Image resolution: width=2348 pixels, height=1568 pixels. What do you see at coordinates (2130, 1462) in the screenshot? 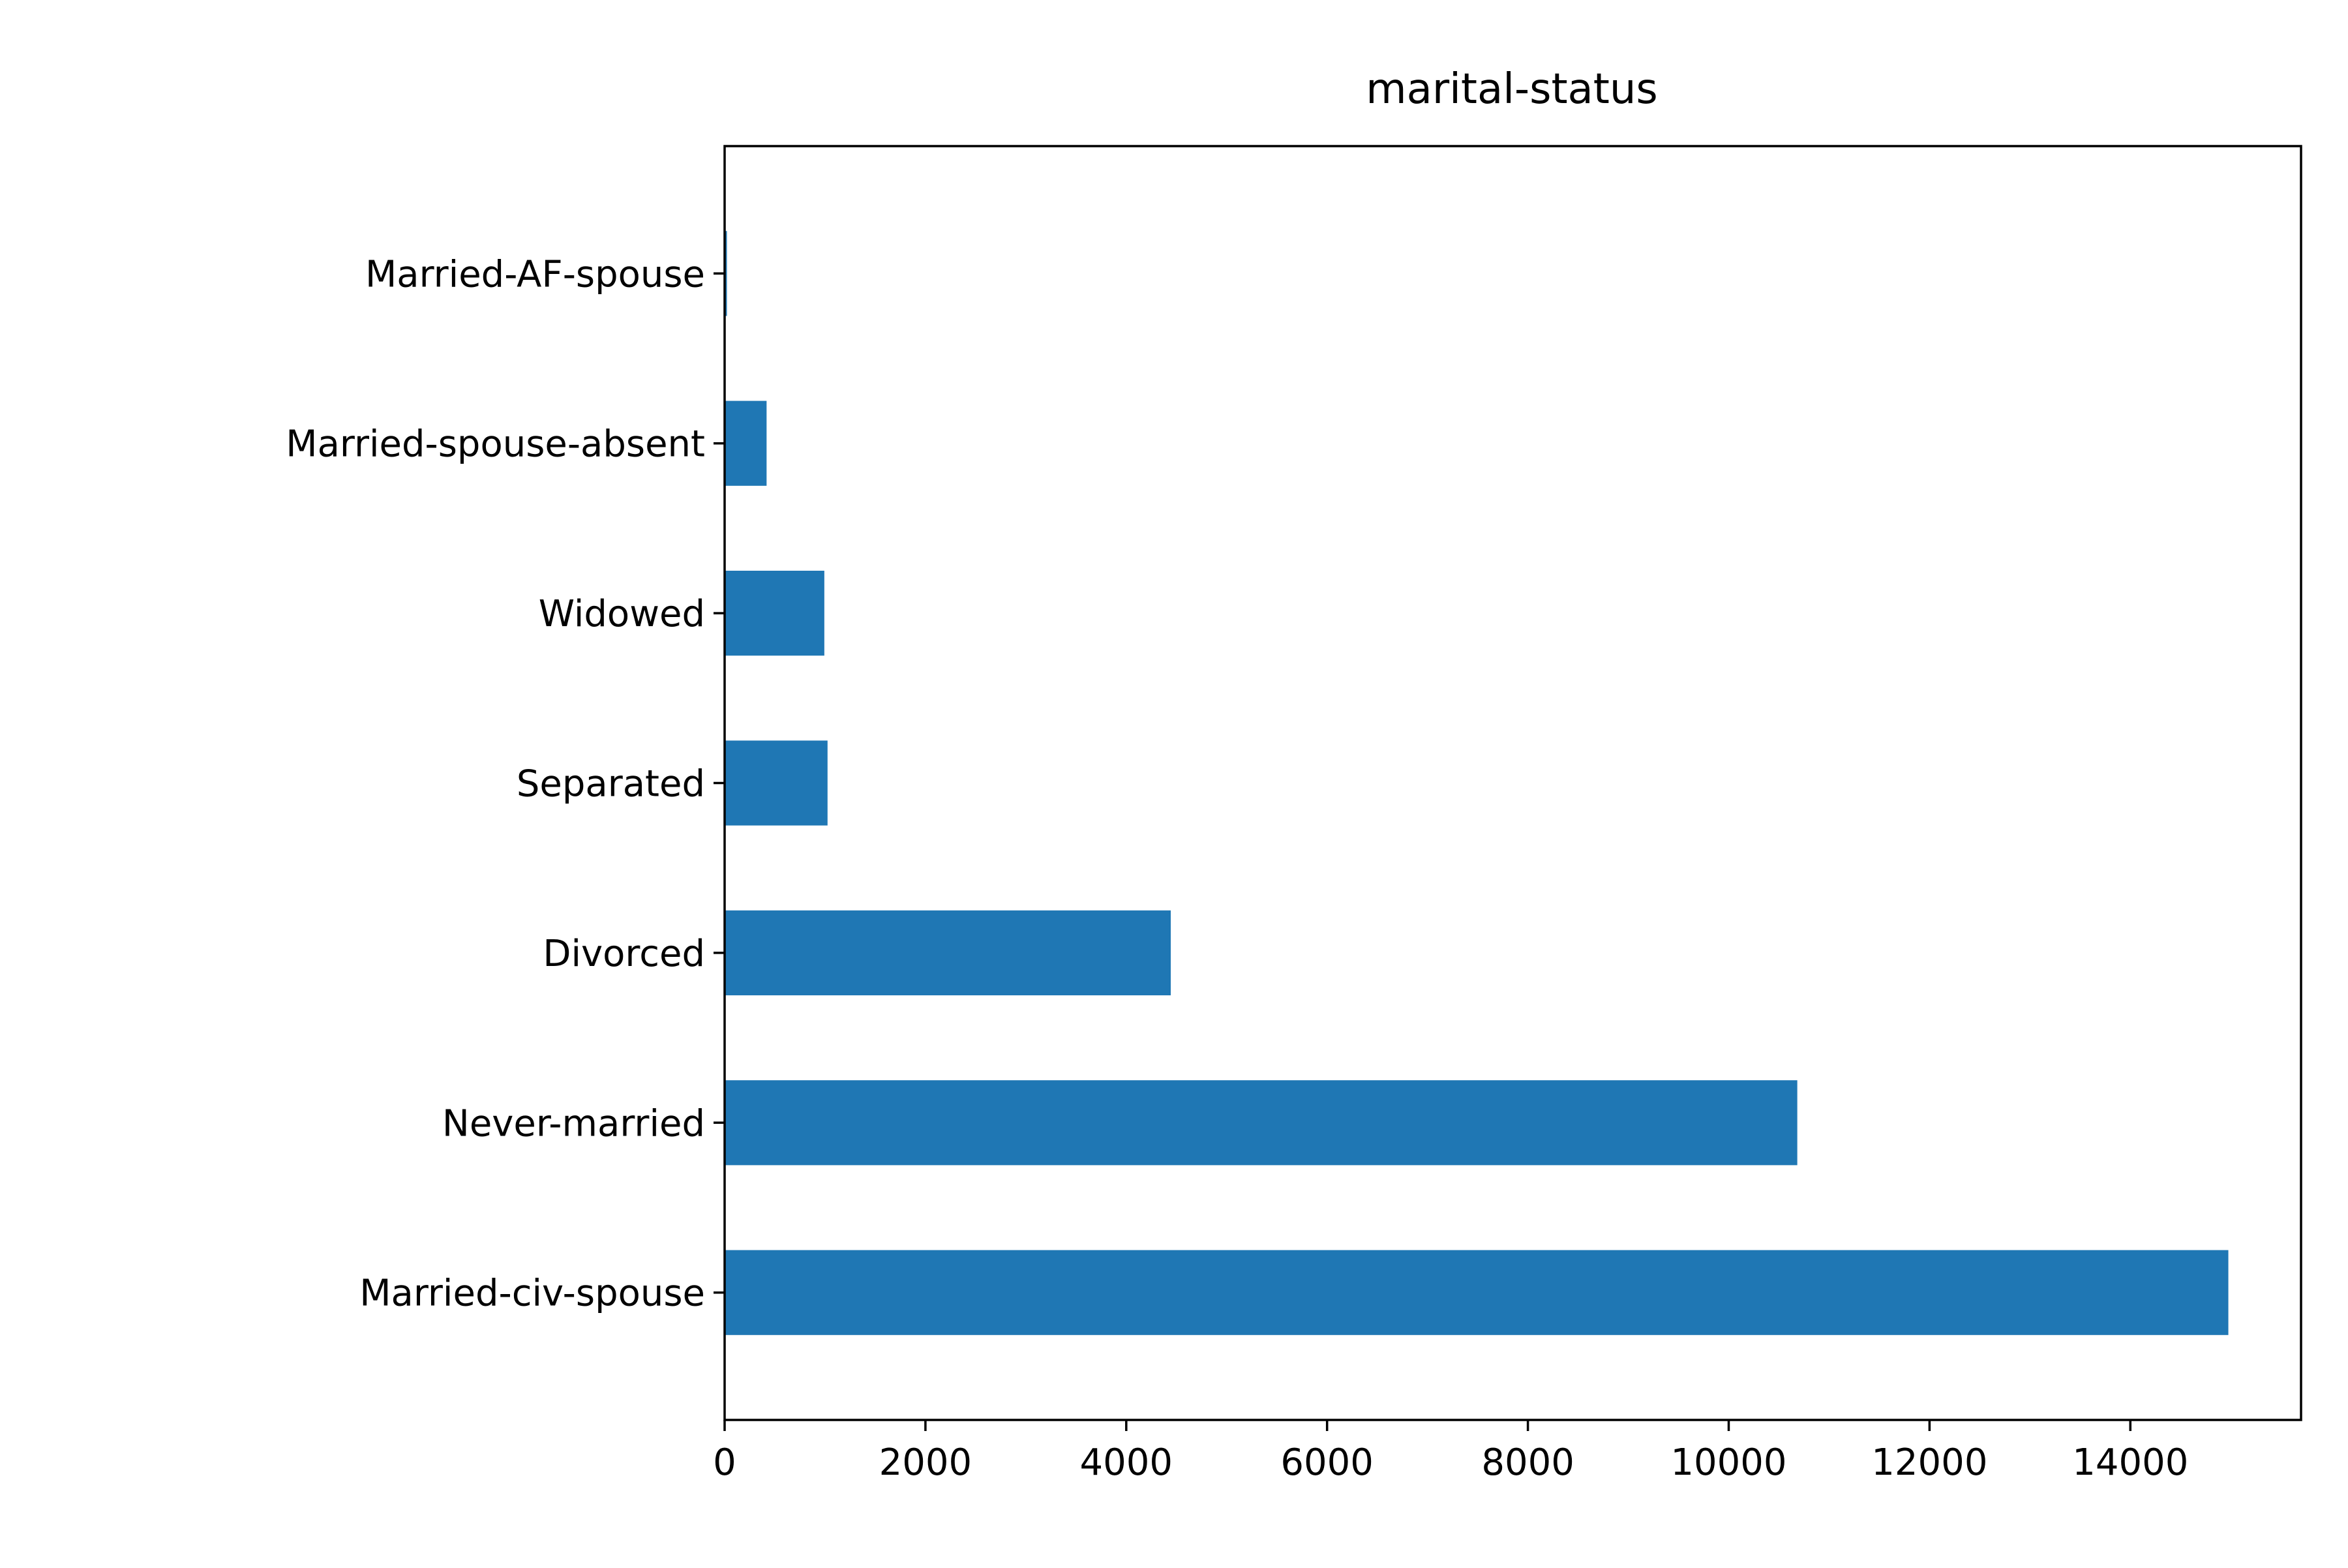
I see `x-tick-label: 14000` at bounding box center [2130, 1462].